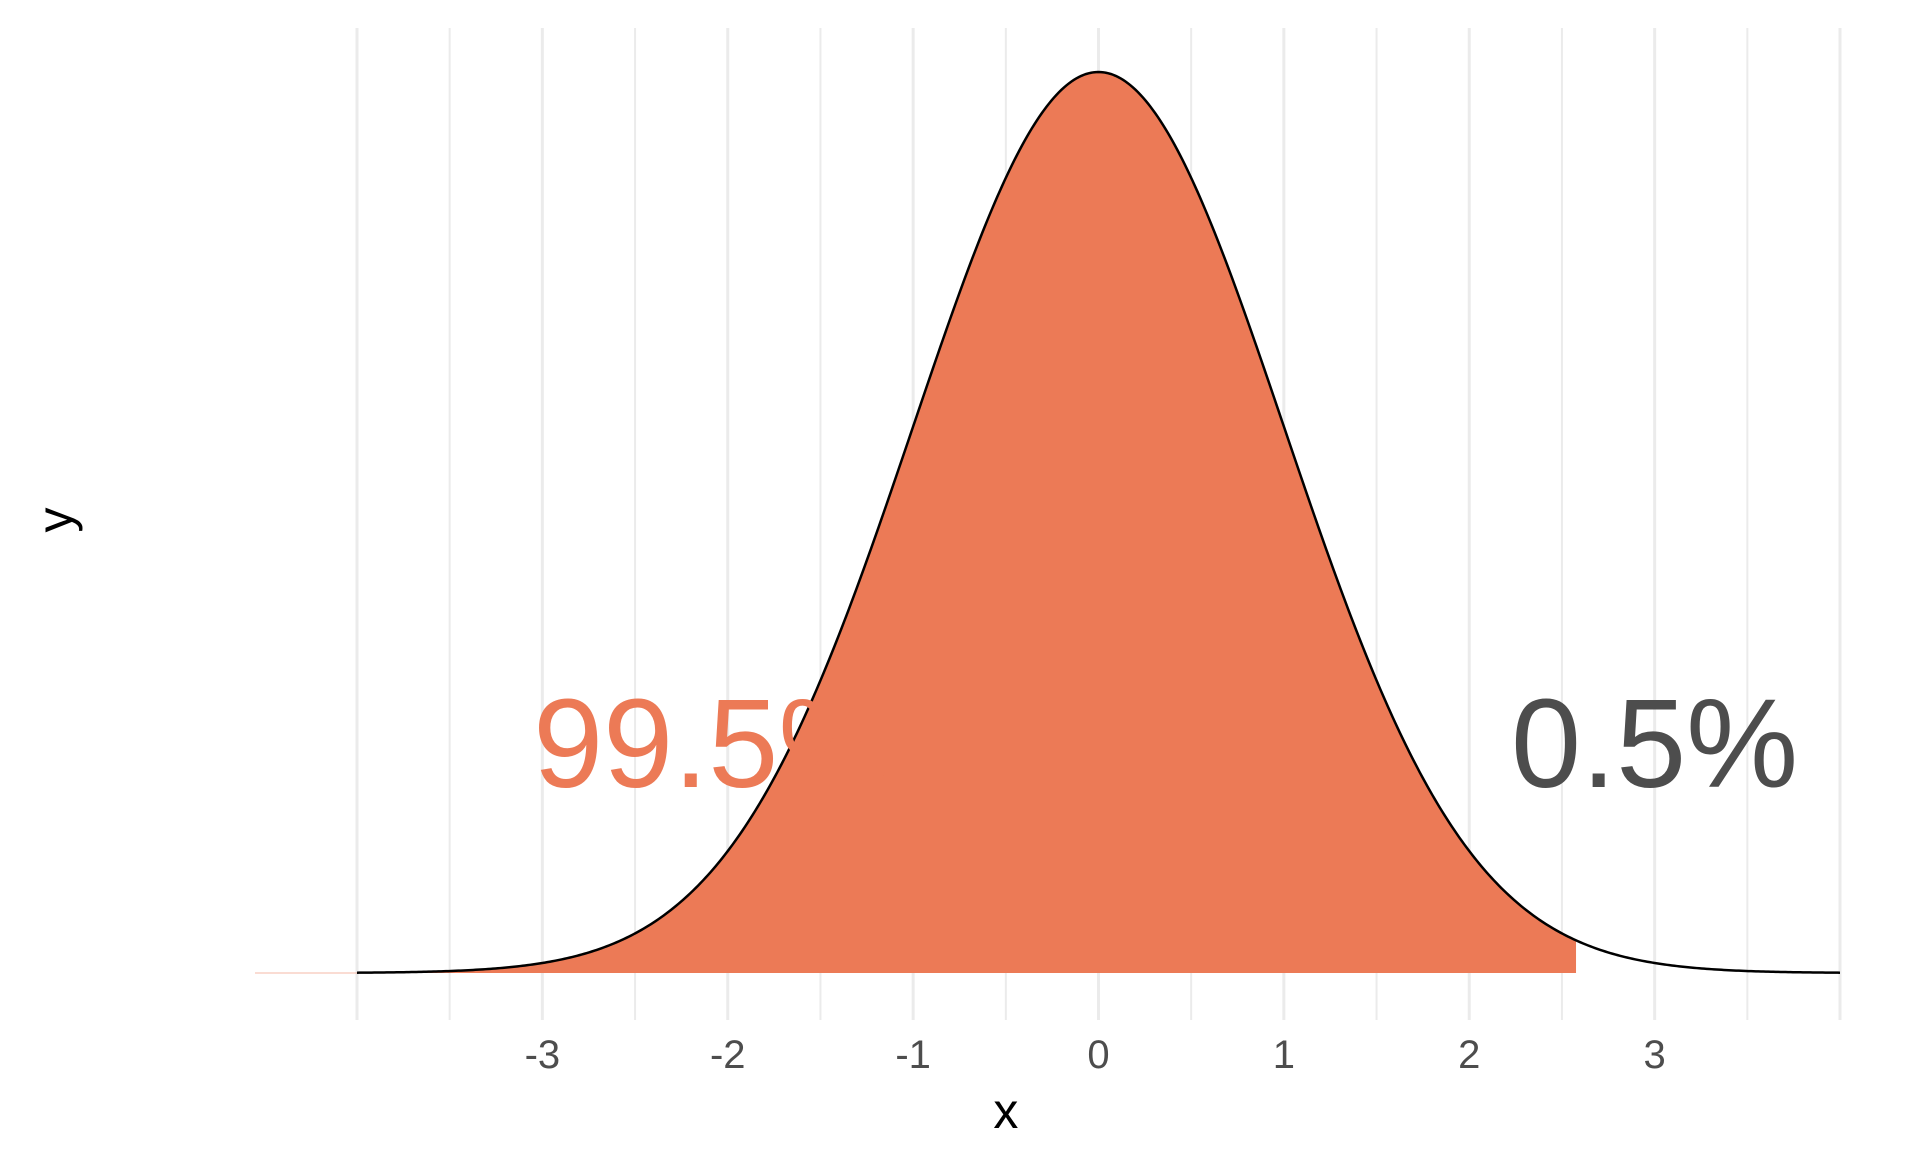 The width and height of the screenshot is (1920, 1152). I want to click on x-tick-label: -1, so click(913, 1055).